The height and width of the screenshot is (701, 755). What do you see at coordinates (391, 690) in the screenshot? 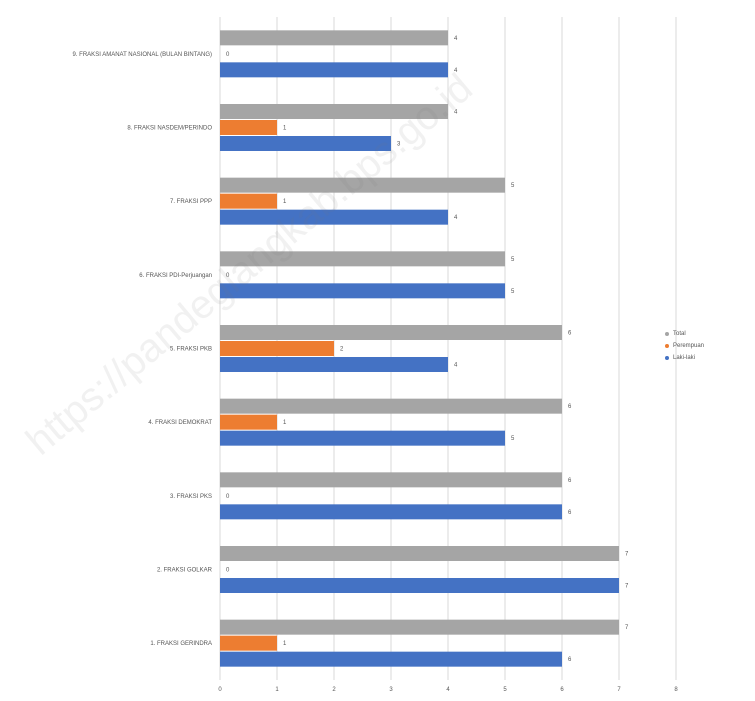
I see `x-tick-label: 3` at bounding box center [391, 690].